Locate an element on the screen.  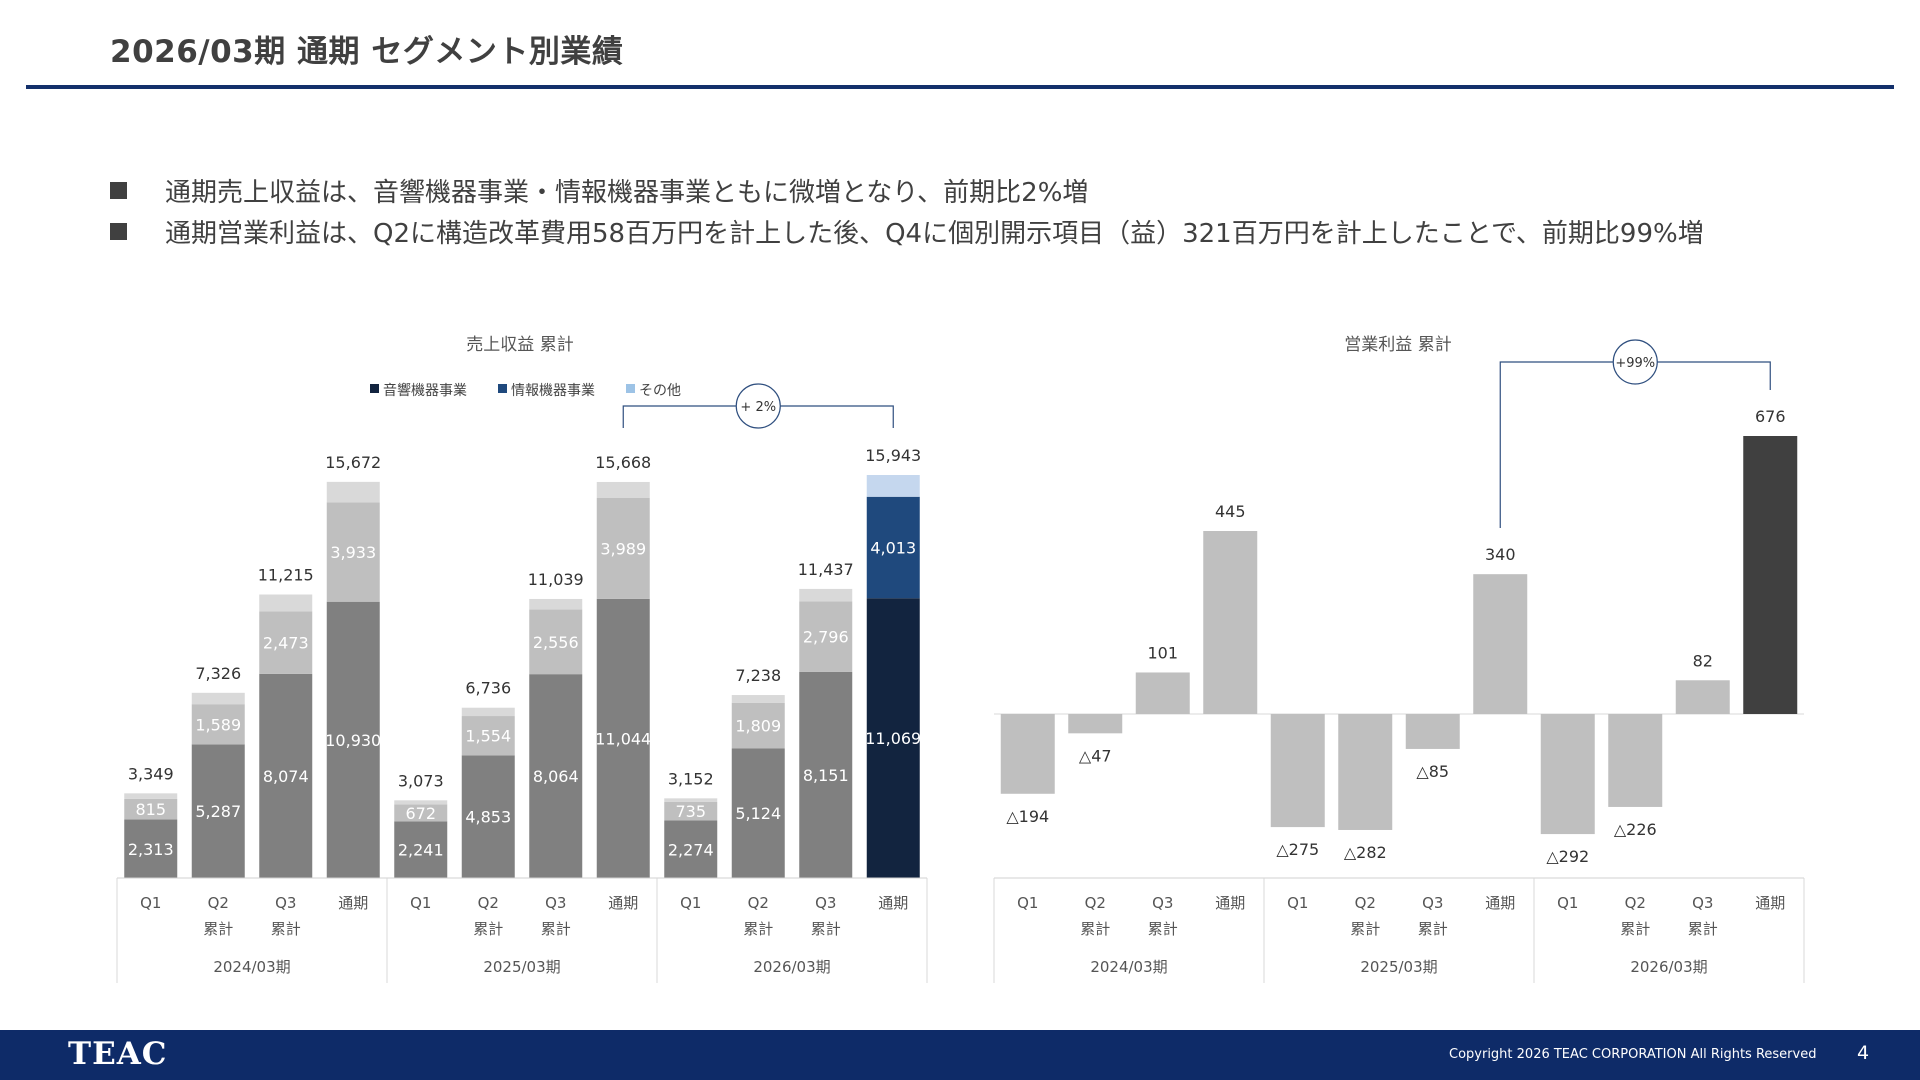
growth-label: + 2% is located at coordinates (758, 407).